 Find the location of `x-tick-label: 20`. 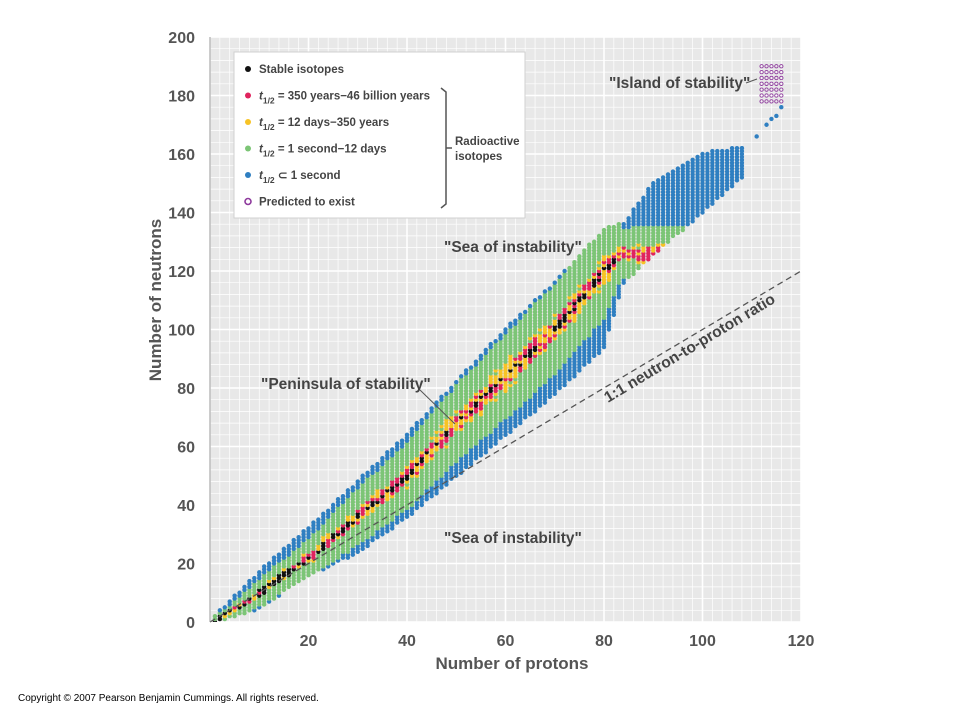

x-tick-label: 20 is located at coordinates (309, 641).